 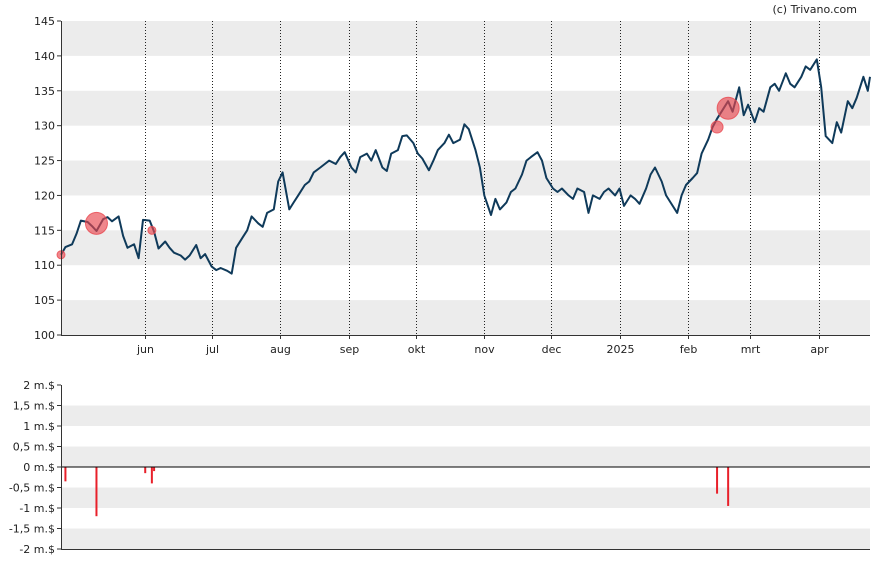 What do you see at coordinates (280, 349) in the screenshot?
I see `x-tick-label: aug` at bounding box center [280, 349].